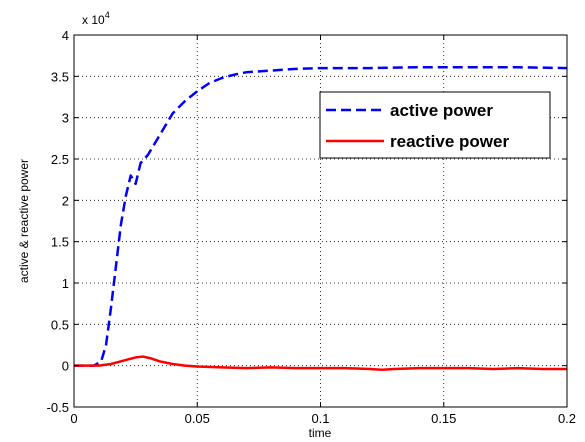 Image resolution: width=585 pixels, height=442 pixels. What do you see at coordinates (197, 418) in the screenshot?
I see `x-tick-label: 0.05` at bounding box center [197, 418].